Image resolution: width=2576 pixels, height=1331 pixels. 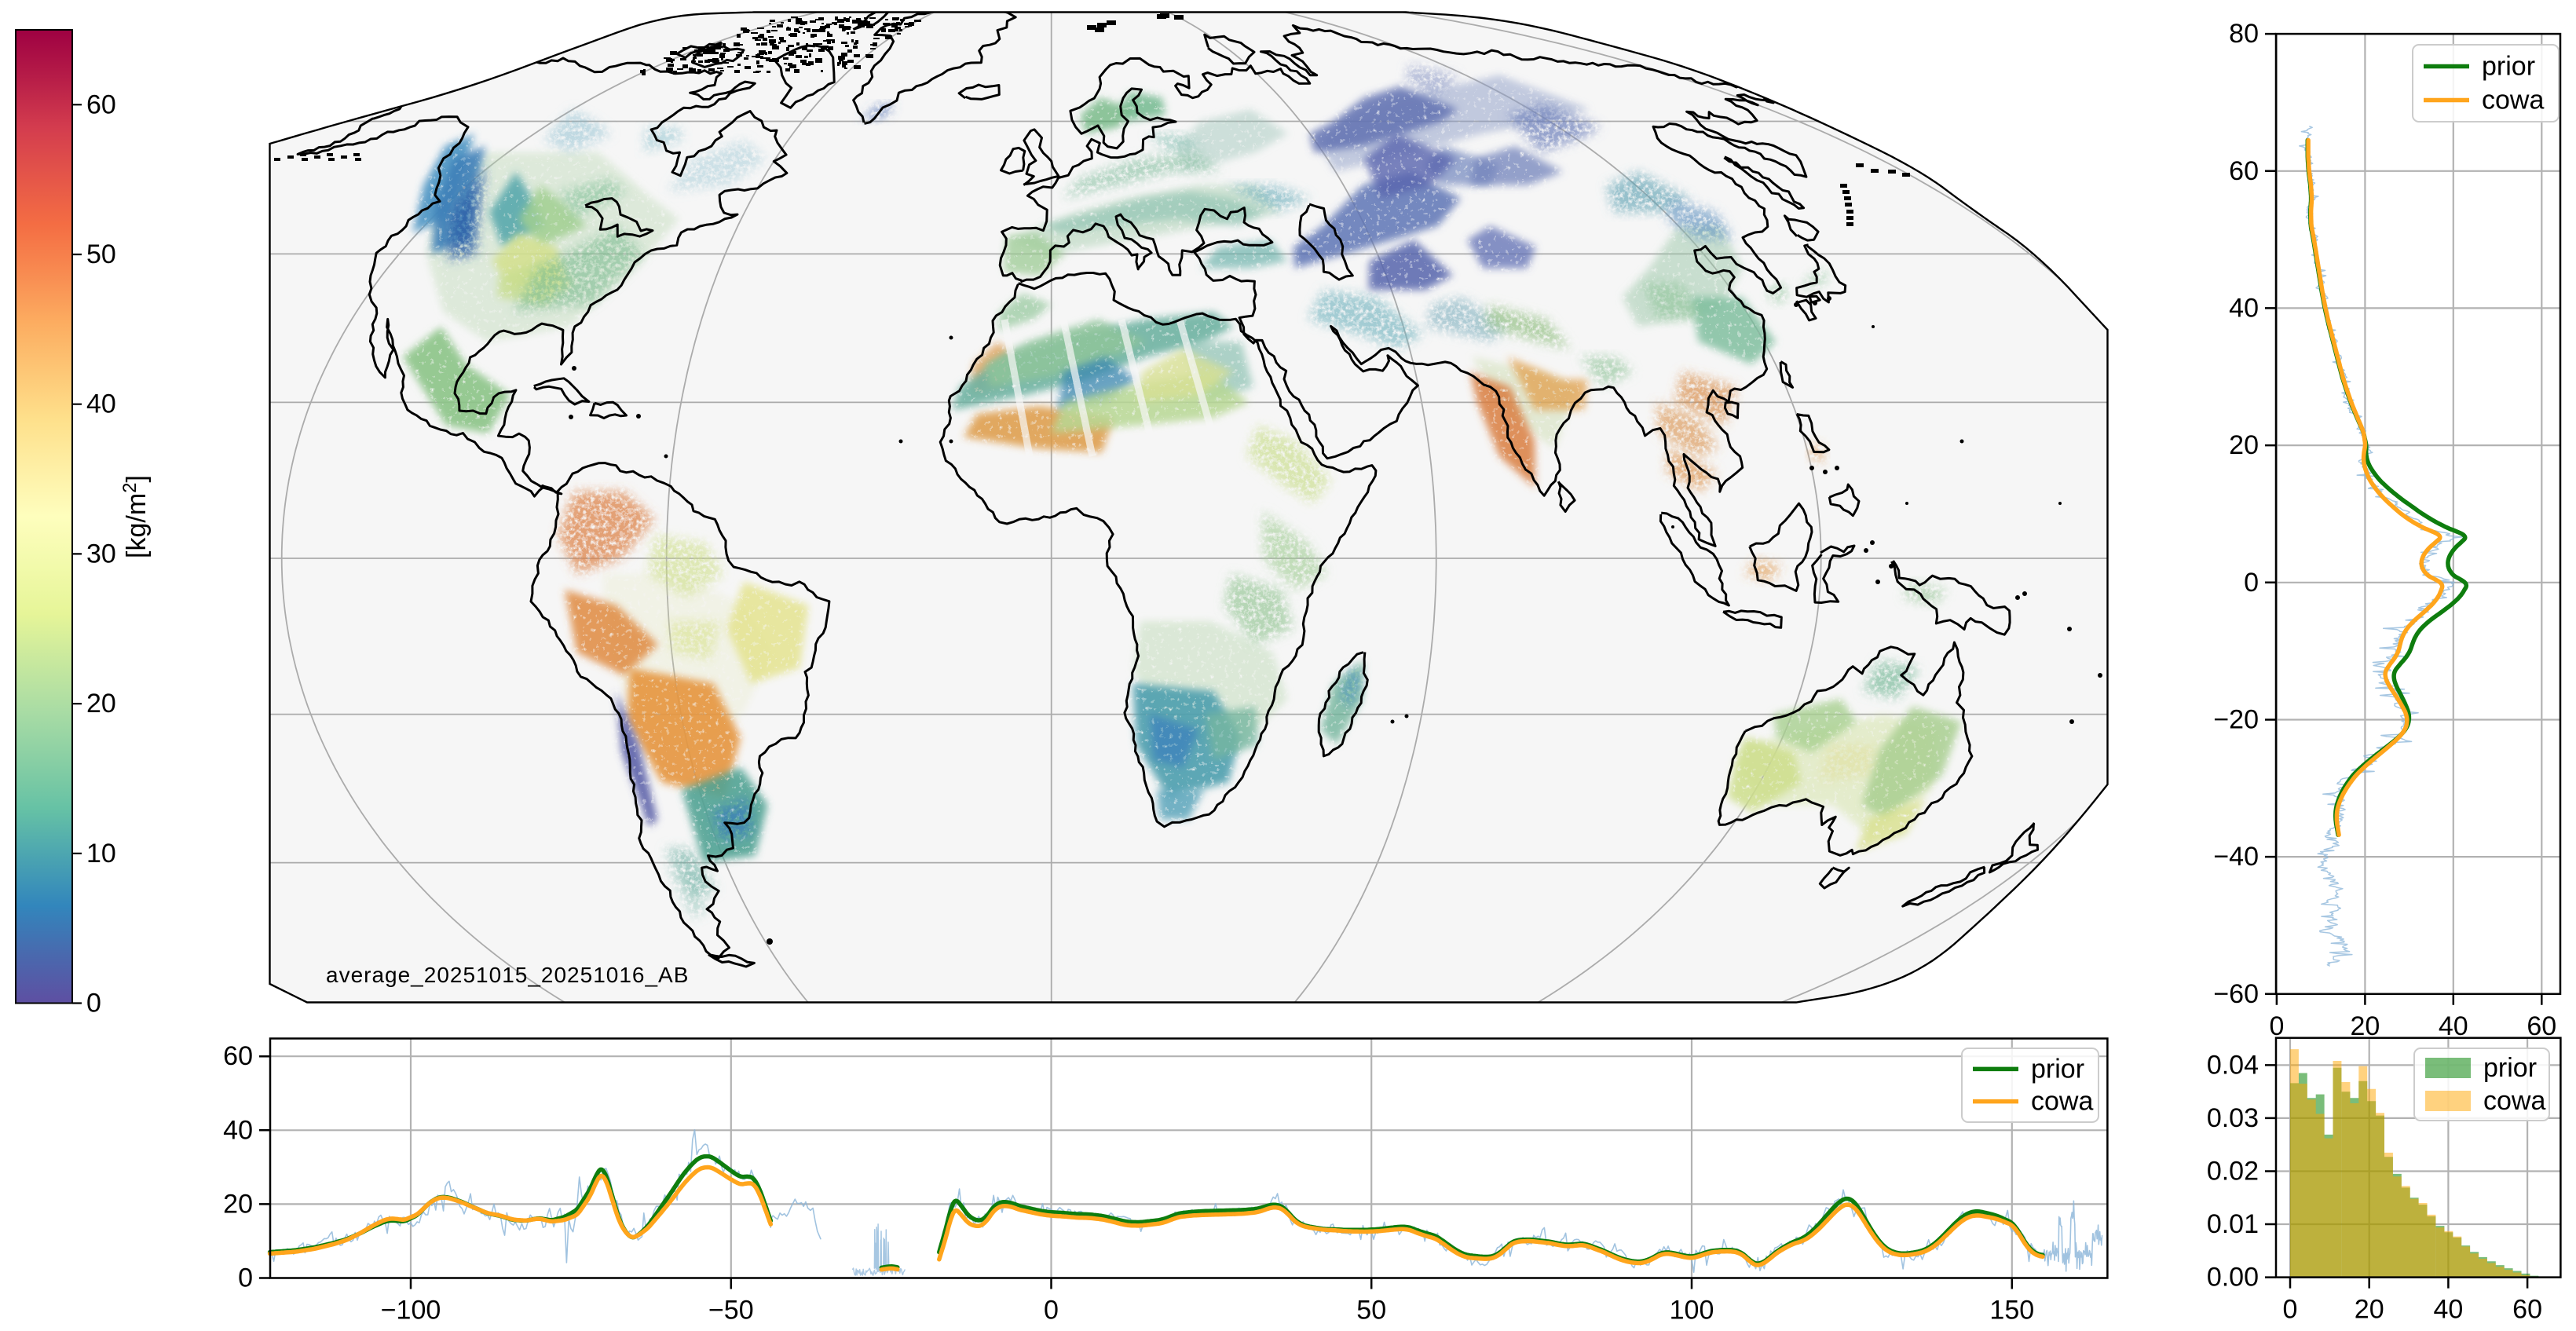 I want to click on svg-text: −60, so click(x=2236, y=994).